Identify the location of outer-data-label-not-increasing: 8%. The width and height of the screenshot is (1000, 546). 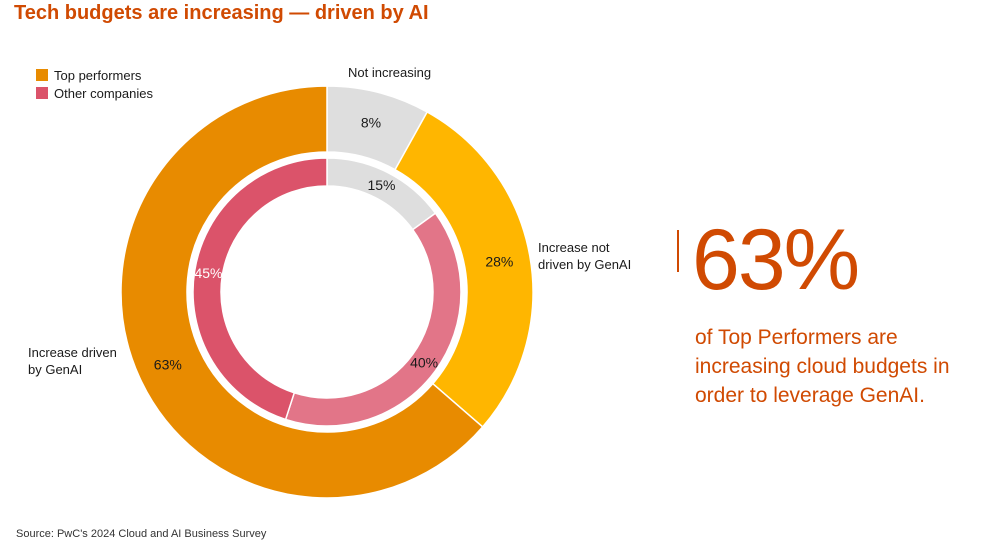
(371, 123).